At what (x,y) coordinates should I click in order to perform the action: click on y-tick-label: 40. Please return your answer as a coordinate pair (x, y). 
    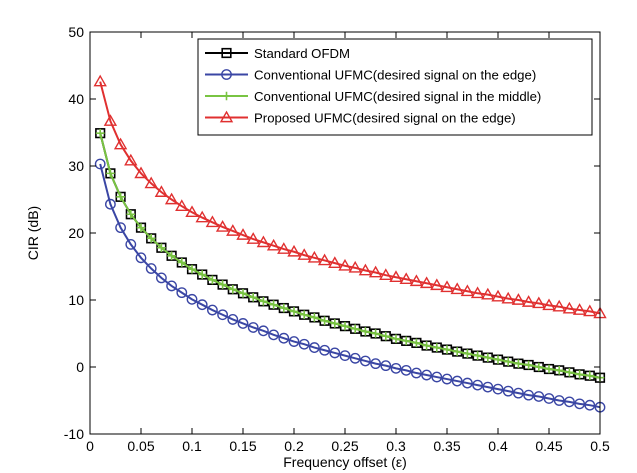
    Looking at the image, I should click on (76, 99).